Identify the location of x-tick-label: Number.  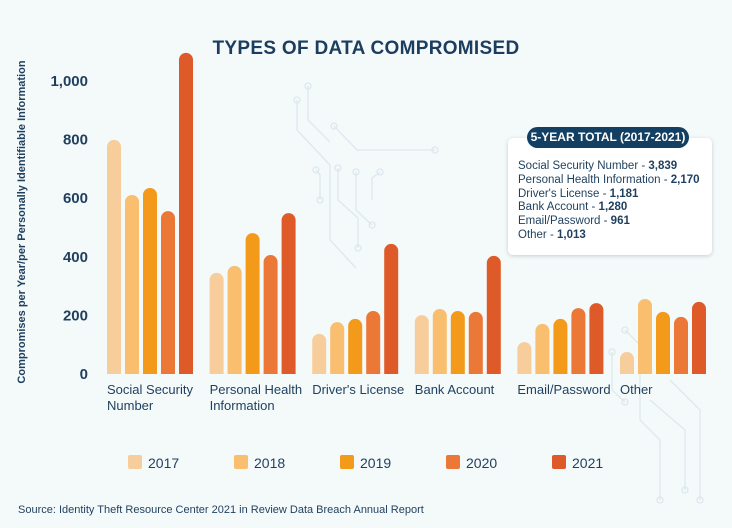
(130, 405).